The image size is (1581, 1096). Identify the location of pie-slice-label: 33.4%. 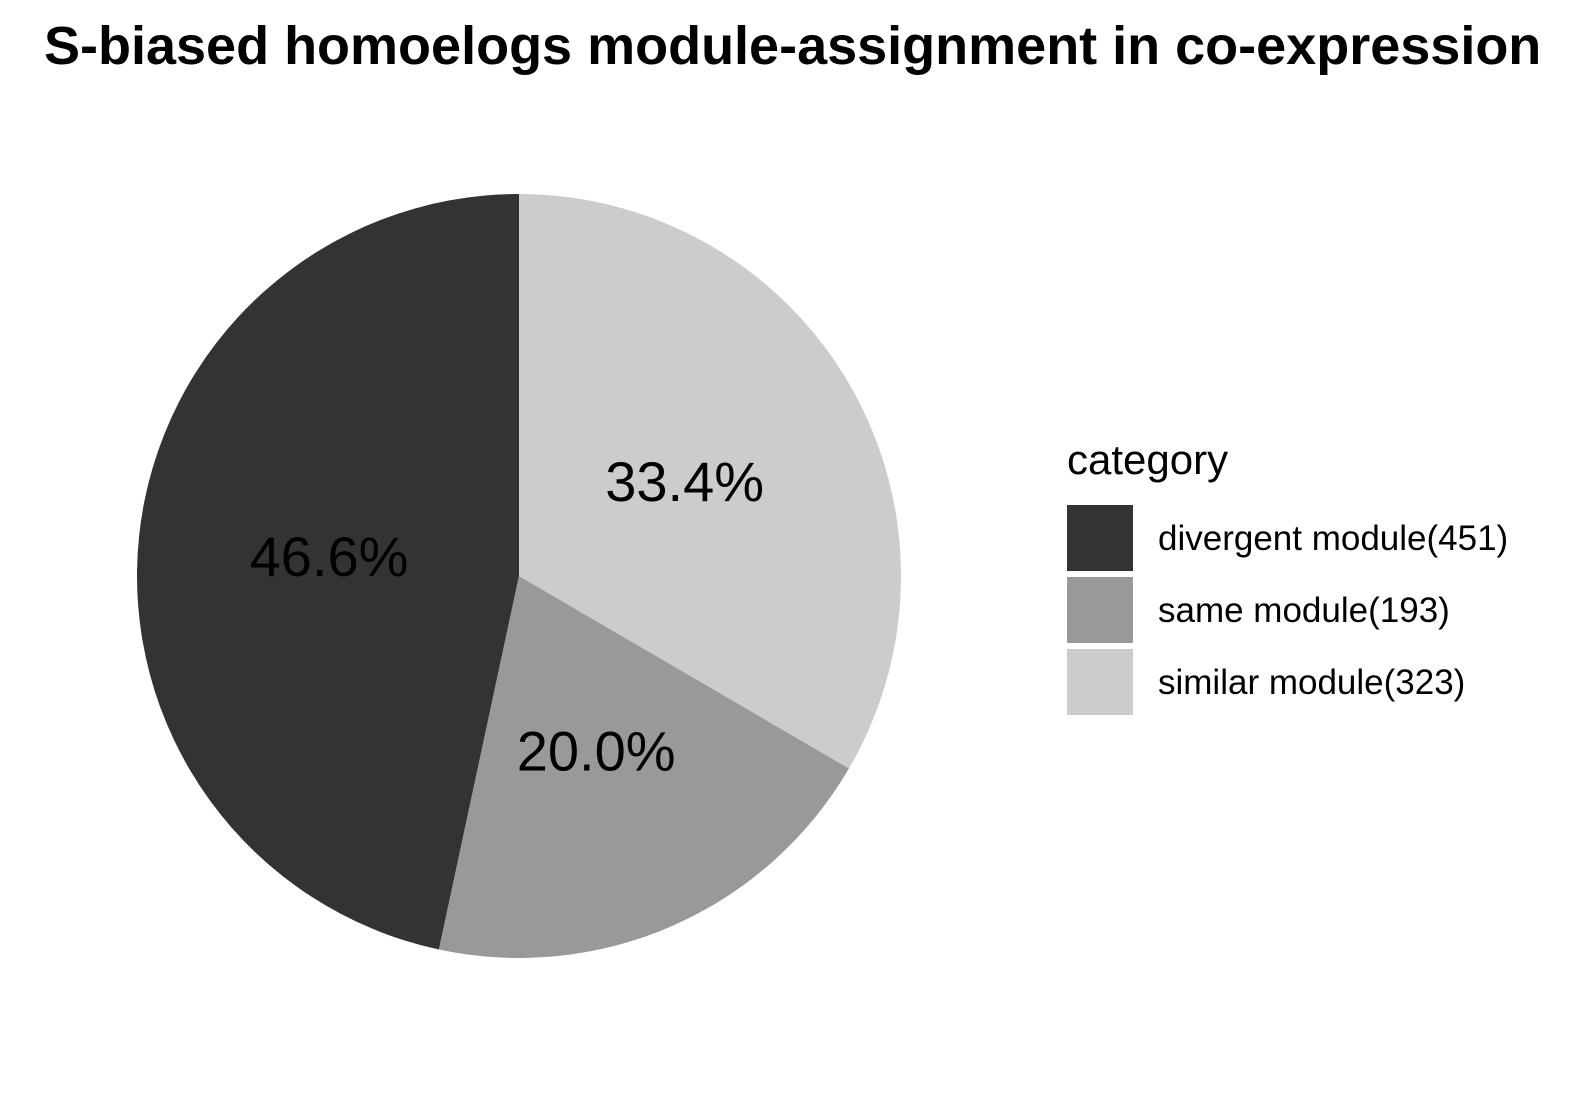
(684, 481).